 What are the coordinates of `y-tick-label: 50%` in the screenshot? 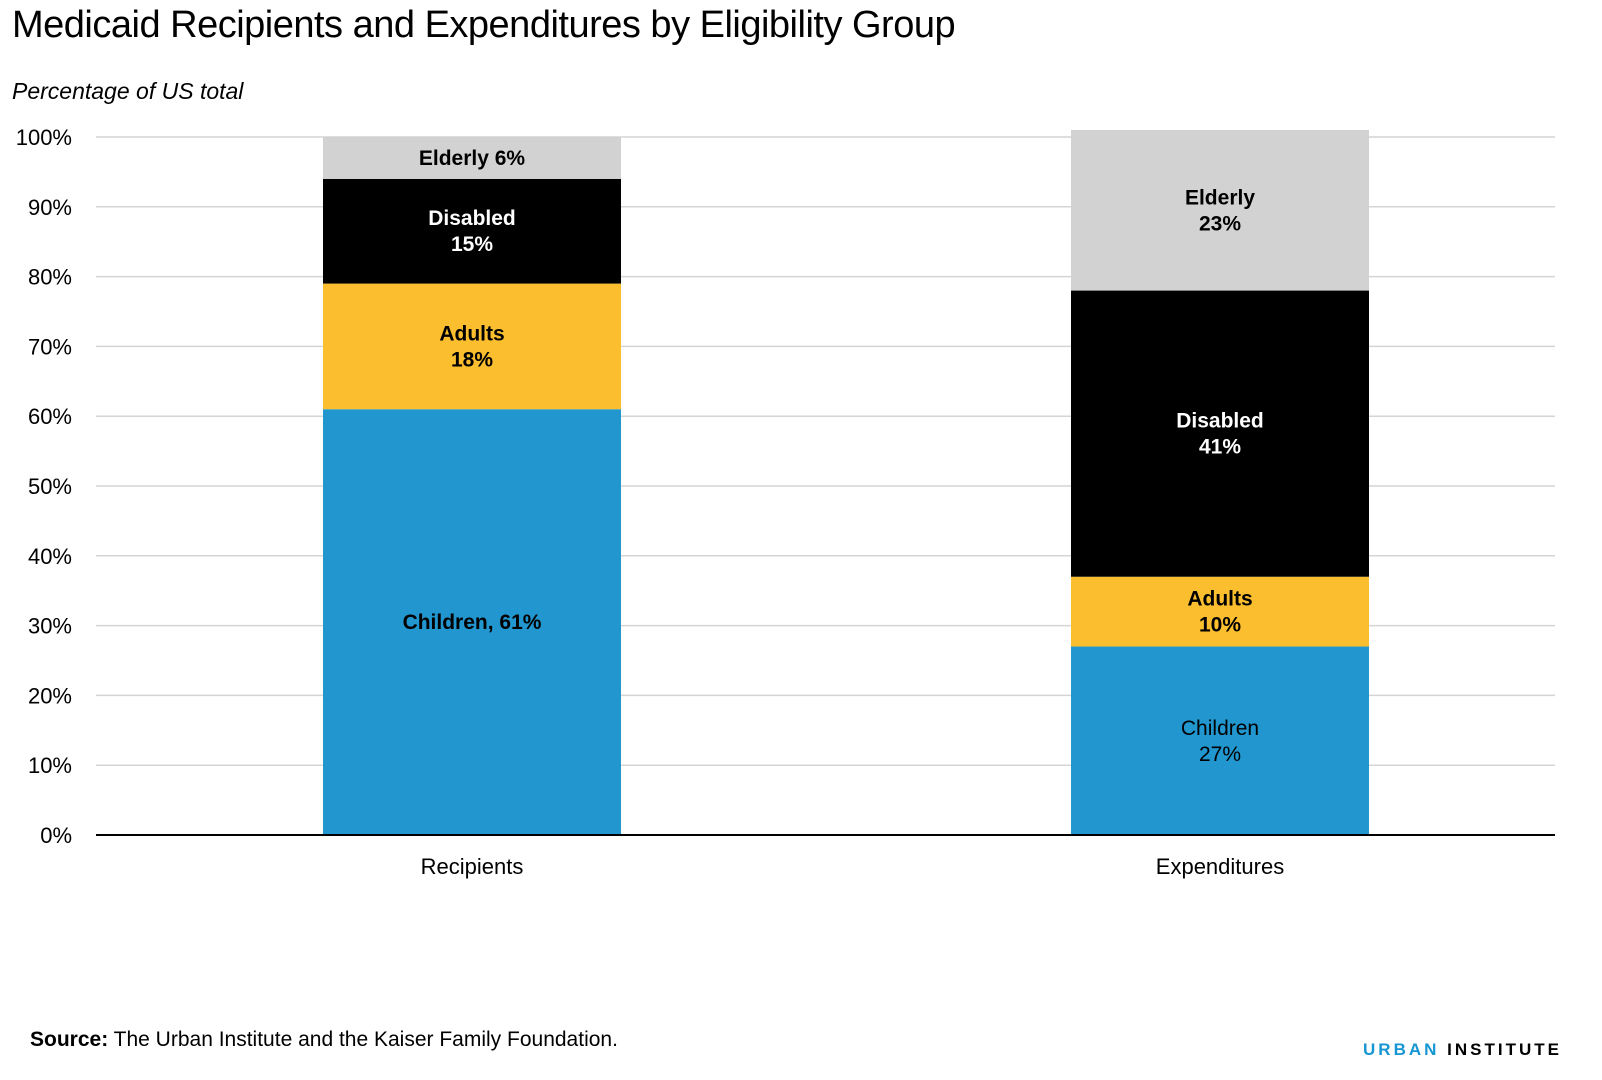 It's located at (50, 486).